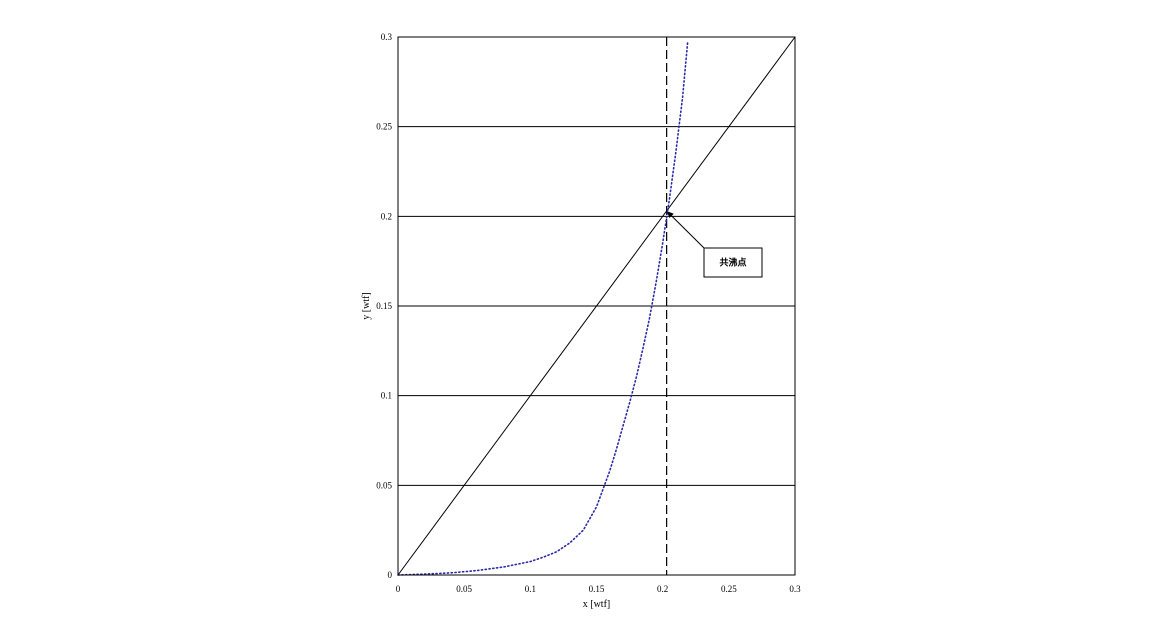 This screenshot has width=1160, height=640. I want to click on x-tick-label: 0.25, so click(729, 589).